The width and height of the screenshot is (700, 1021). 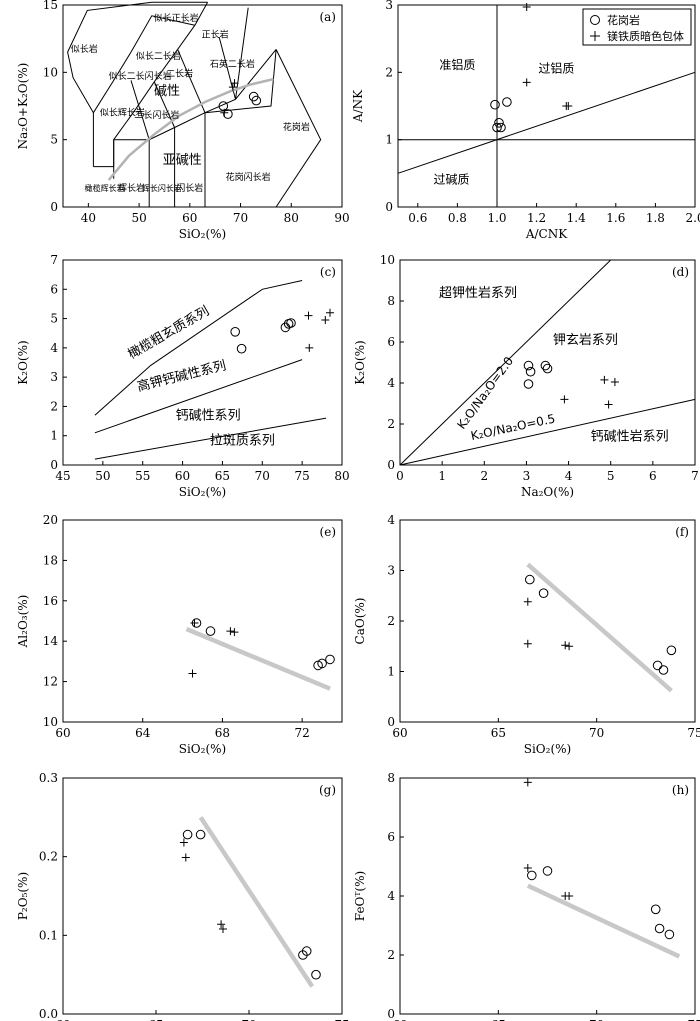 What do you see at coordinates (50, 722) in the screenshot?
I see `y-tick-label: 10` at bounding box center [50, 722].